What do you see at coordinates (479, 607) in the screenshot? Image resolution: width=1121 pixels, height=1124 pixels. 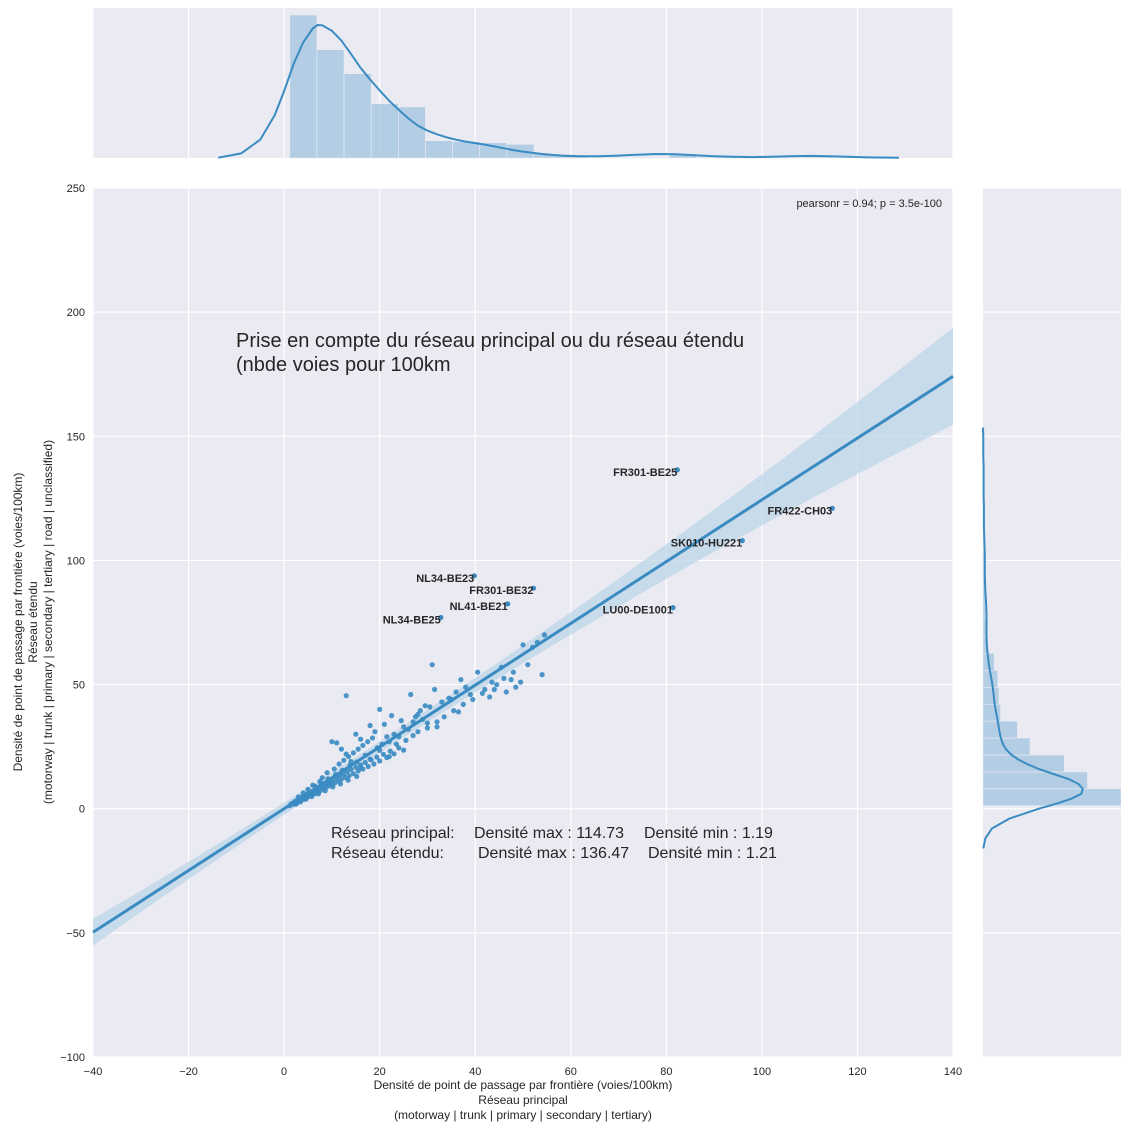 I see `point-label: NL41-BE21` at bounding box center [479, 607].